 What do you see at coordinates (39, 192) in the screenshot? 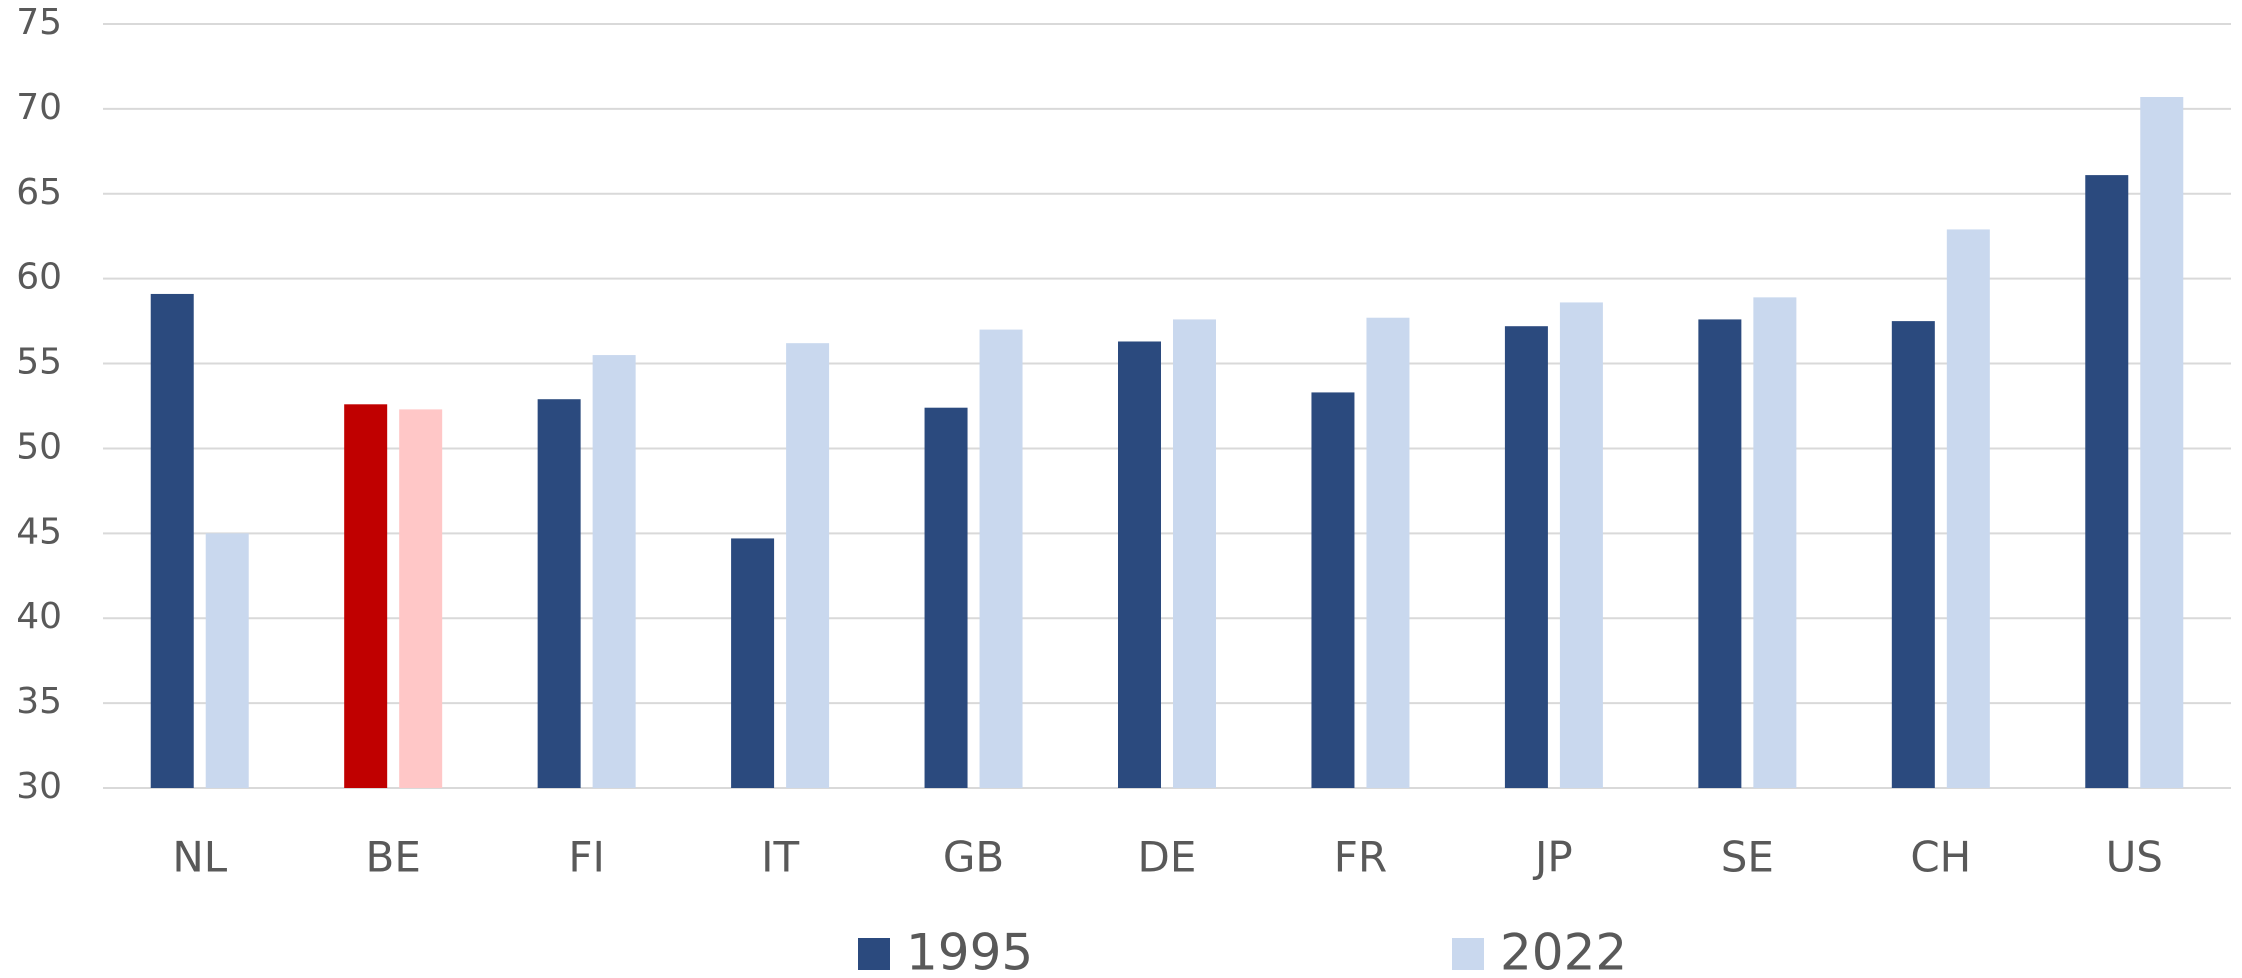
I see `y-tick-label: 65` at bounding box center [39, 192].